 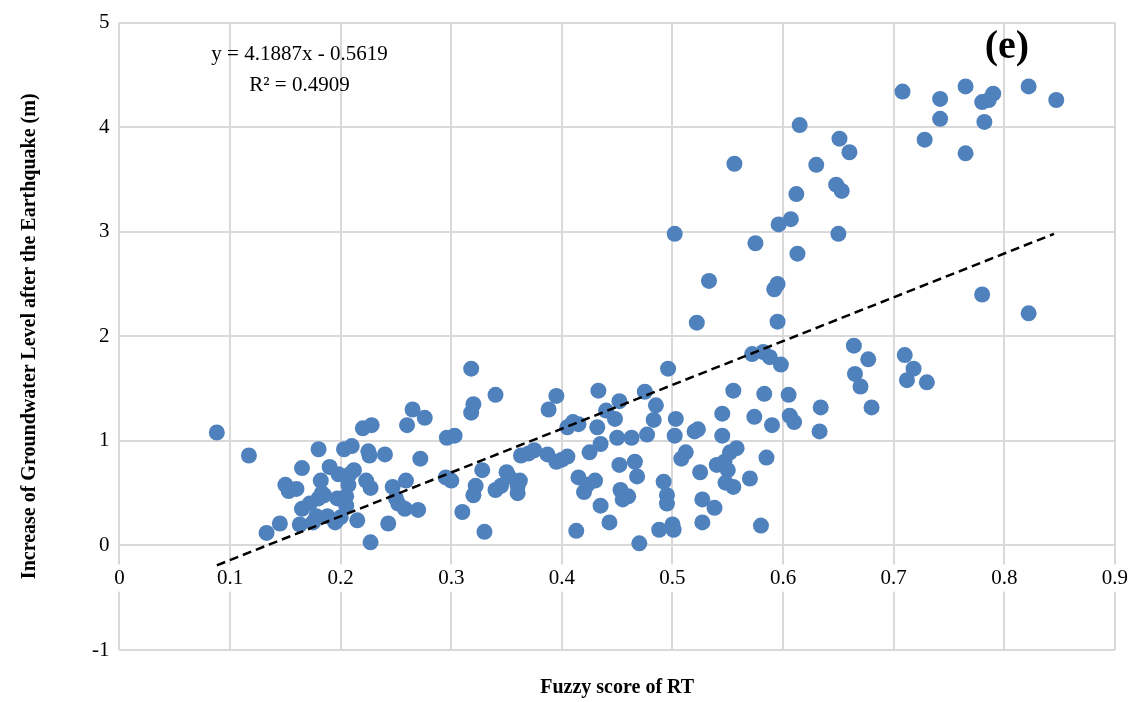 I want to click on y-axis-title: Increase of Groundwater Level after the Earthquake (m), so click(x=29, y=336).